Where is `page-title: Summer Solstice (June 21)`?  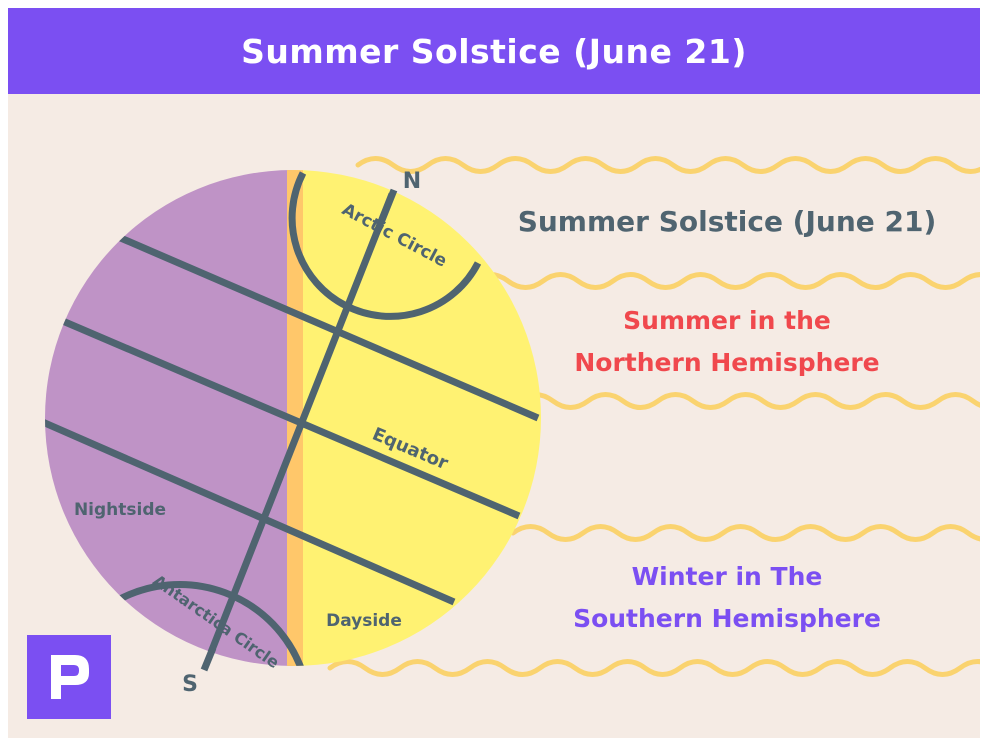 page-title: Summer Solstice (June 21) is located at coordinates (494, 51).